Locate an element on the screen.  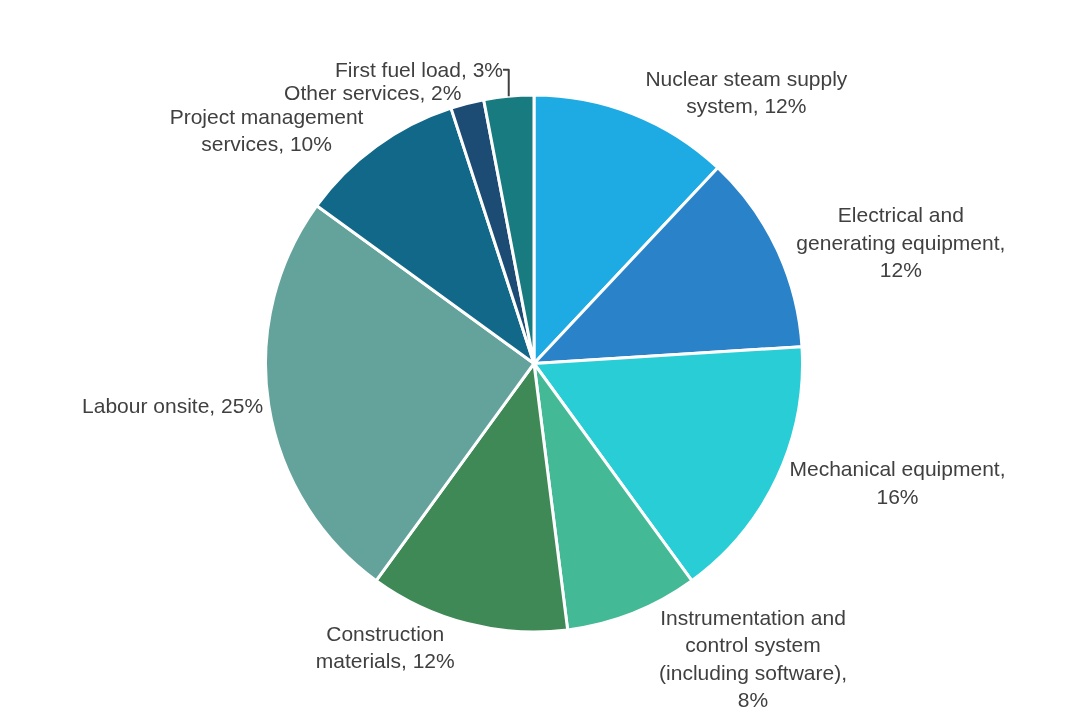
slice-label: Other services, 2% is located at coordinates (373, 93).